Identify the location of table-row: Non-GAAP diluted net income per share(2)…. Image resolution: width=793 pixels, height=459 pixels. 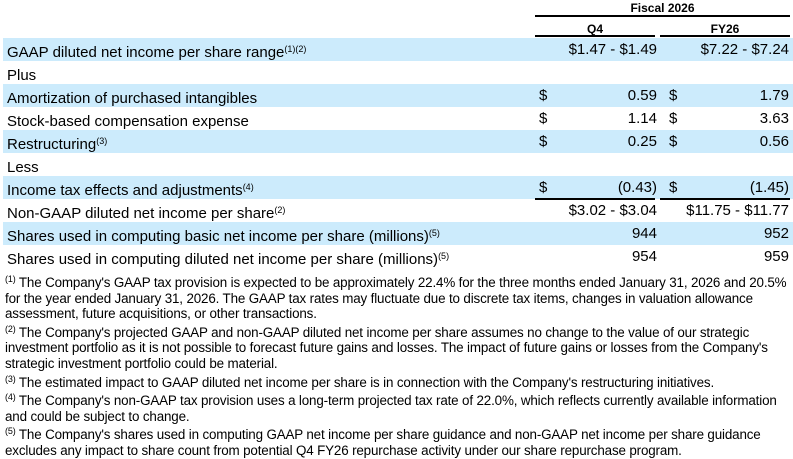
(398, 210).